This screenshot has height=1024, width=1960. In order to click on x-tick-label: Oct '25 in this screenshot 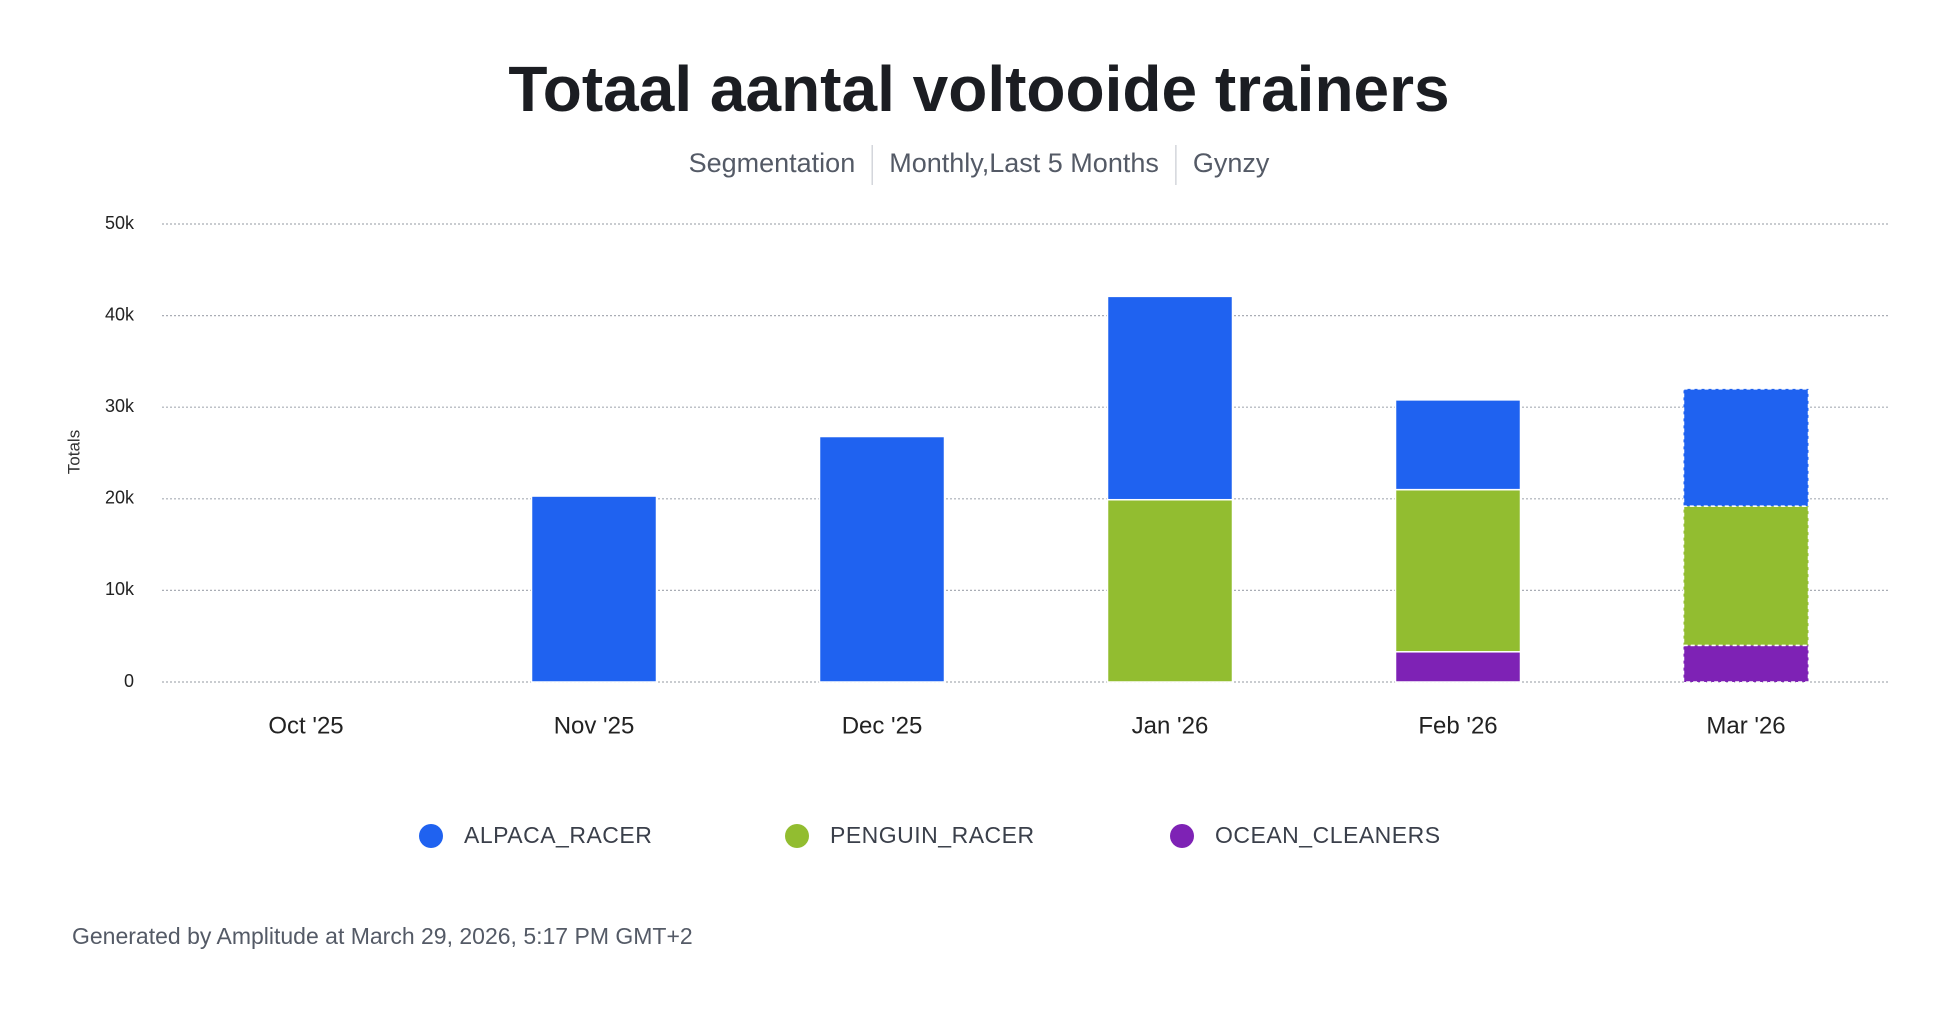, I will do `click(305, 725)`.